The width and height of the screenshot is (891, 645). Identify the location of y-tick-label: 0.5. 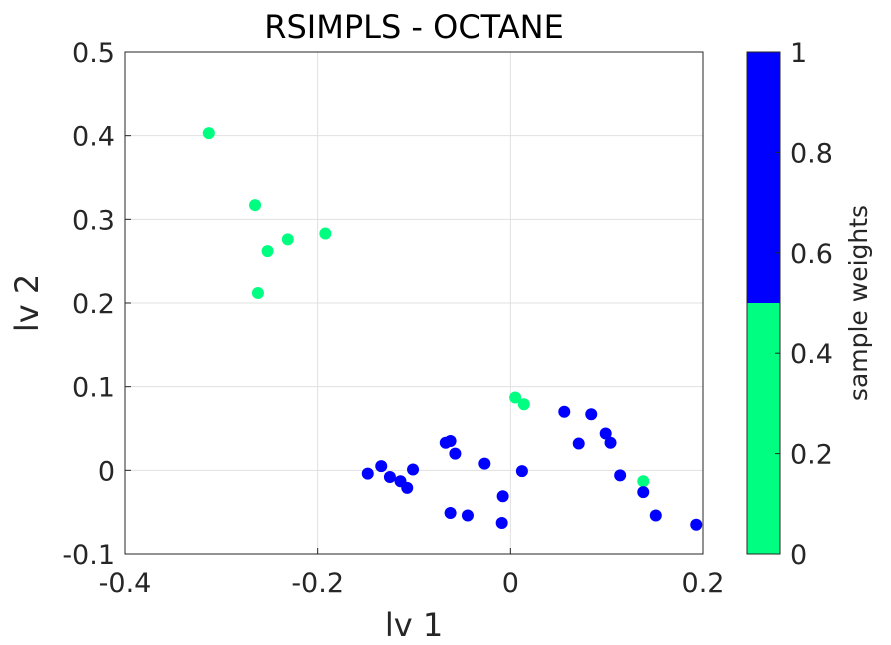
(93, 53).